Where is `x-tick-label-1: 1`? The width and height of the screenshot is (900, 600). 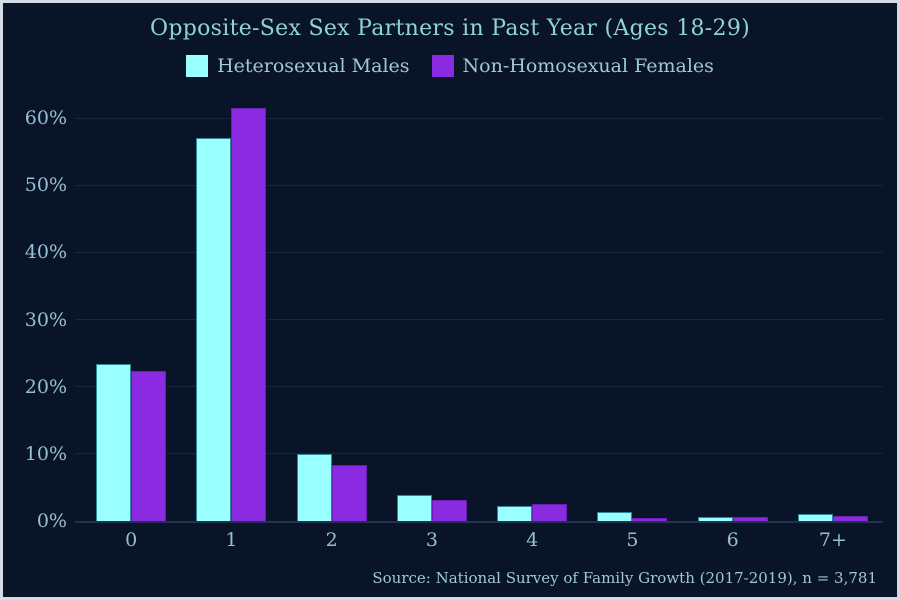
x-tick-label-1: 1 is located at coordinates (231, 540).